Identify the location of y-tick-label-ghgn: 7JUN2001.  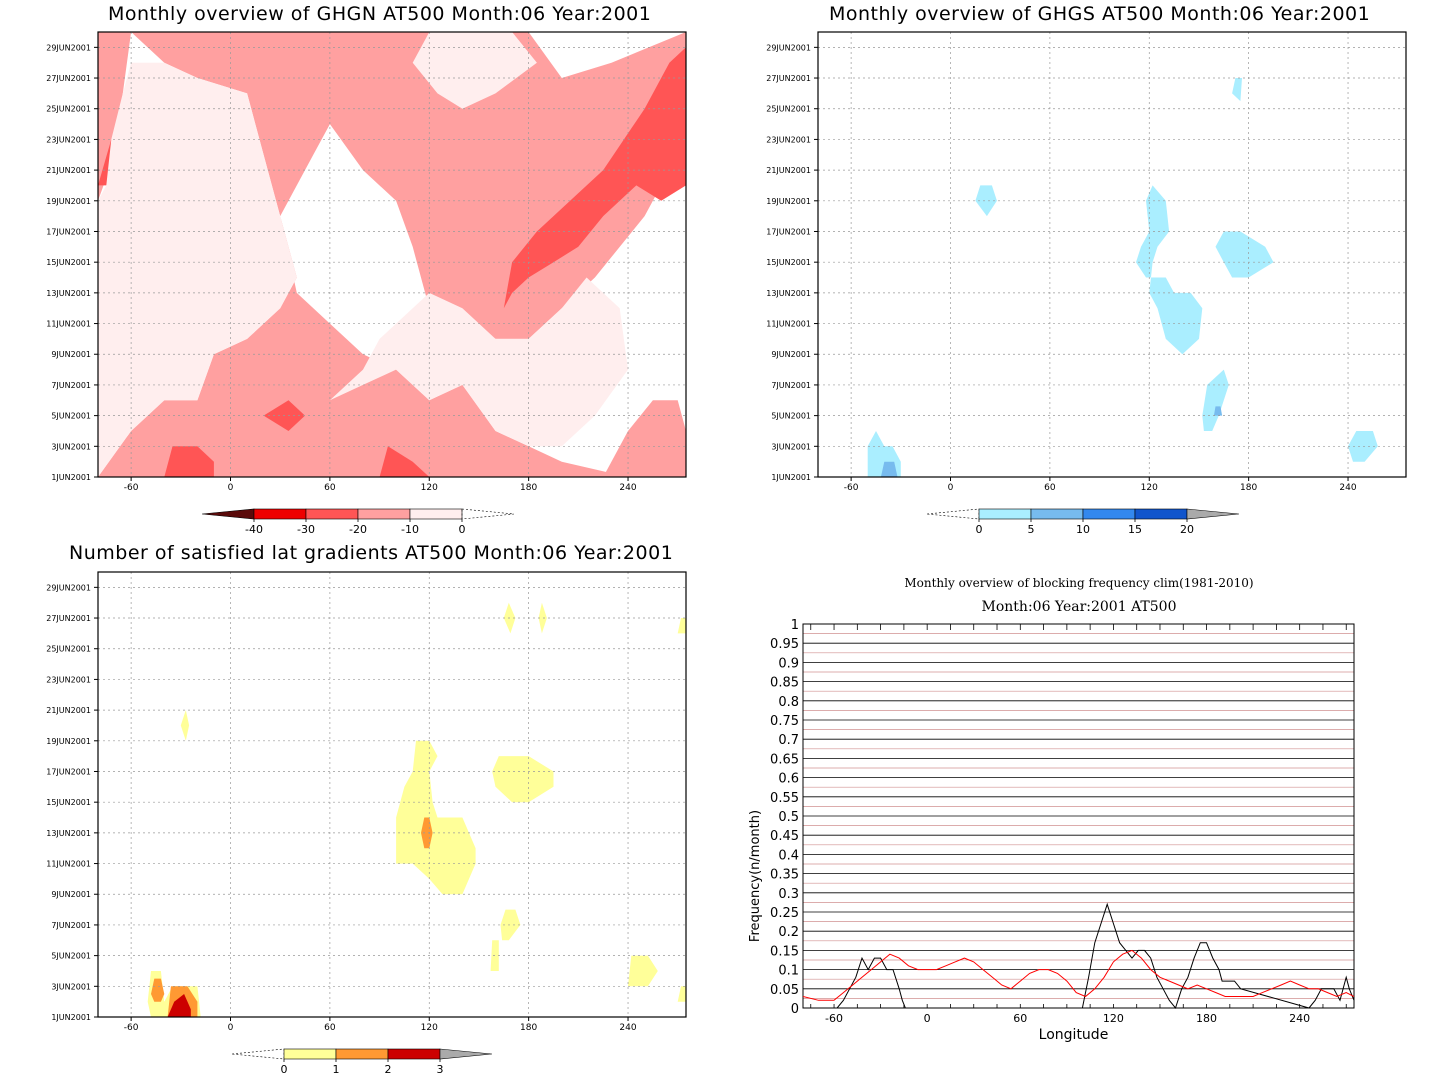
(71, 385).